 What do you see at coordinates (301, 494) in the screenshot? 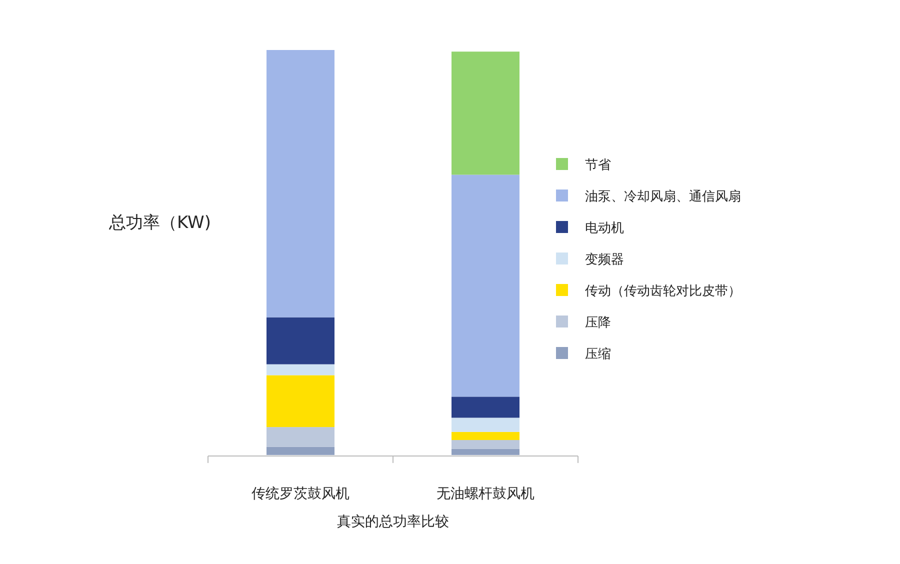
I see `x-tick-label: 传统罗茨鼓风机` at bounding box center [301, 494].